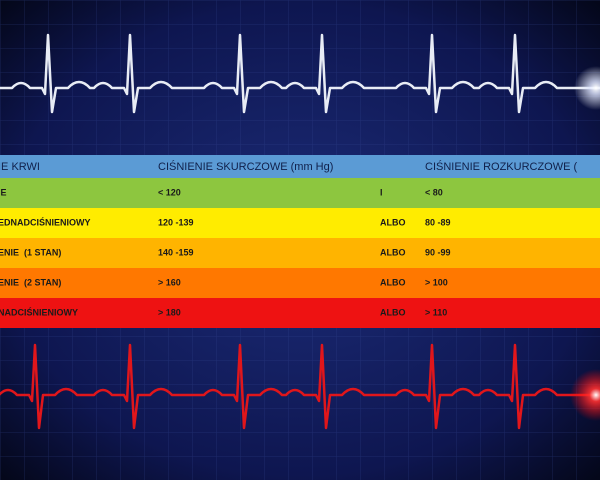 The image size is (600, 480). I want to click on table-cell: EDNADCIŚNIENIOWY, so click(45, 221).